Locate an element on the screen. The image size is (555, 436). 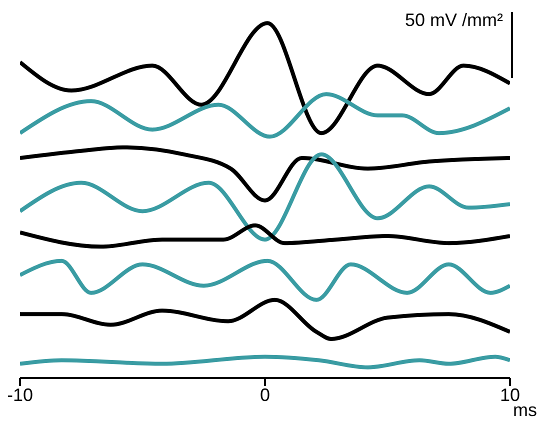
annotation: 50 mV /mm² is located at coordinates (453, 20).